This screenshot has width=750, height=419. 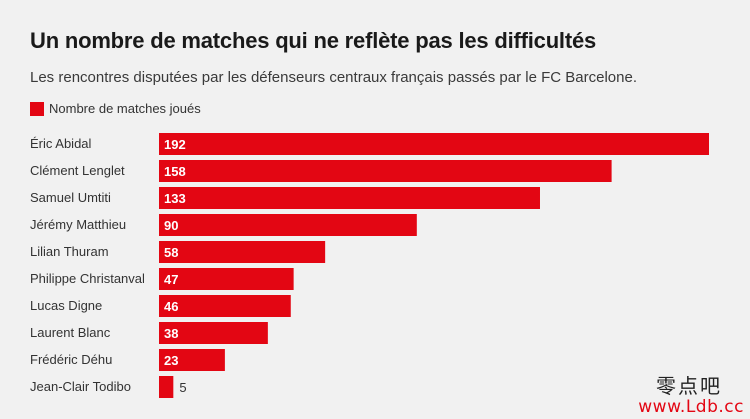 What do you see at coordinates (61, 143) in the screenshot?
I see `category-label-eric-abidal: Éric Abidal` at bounding box center [61, 143].